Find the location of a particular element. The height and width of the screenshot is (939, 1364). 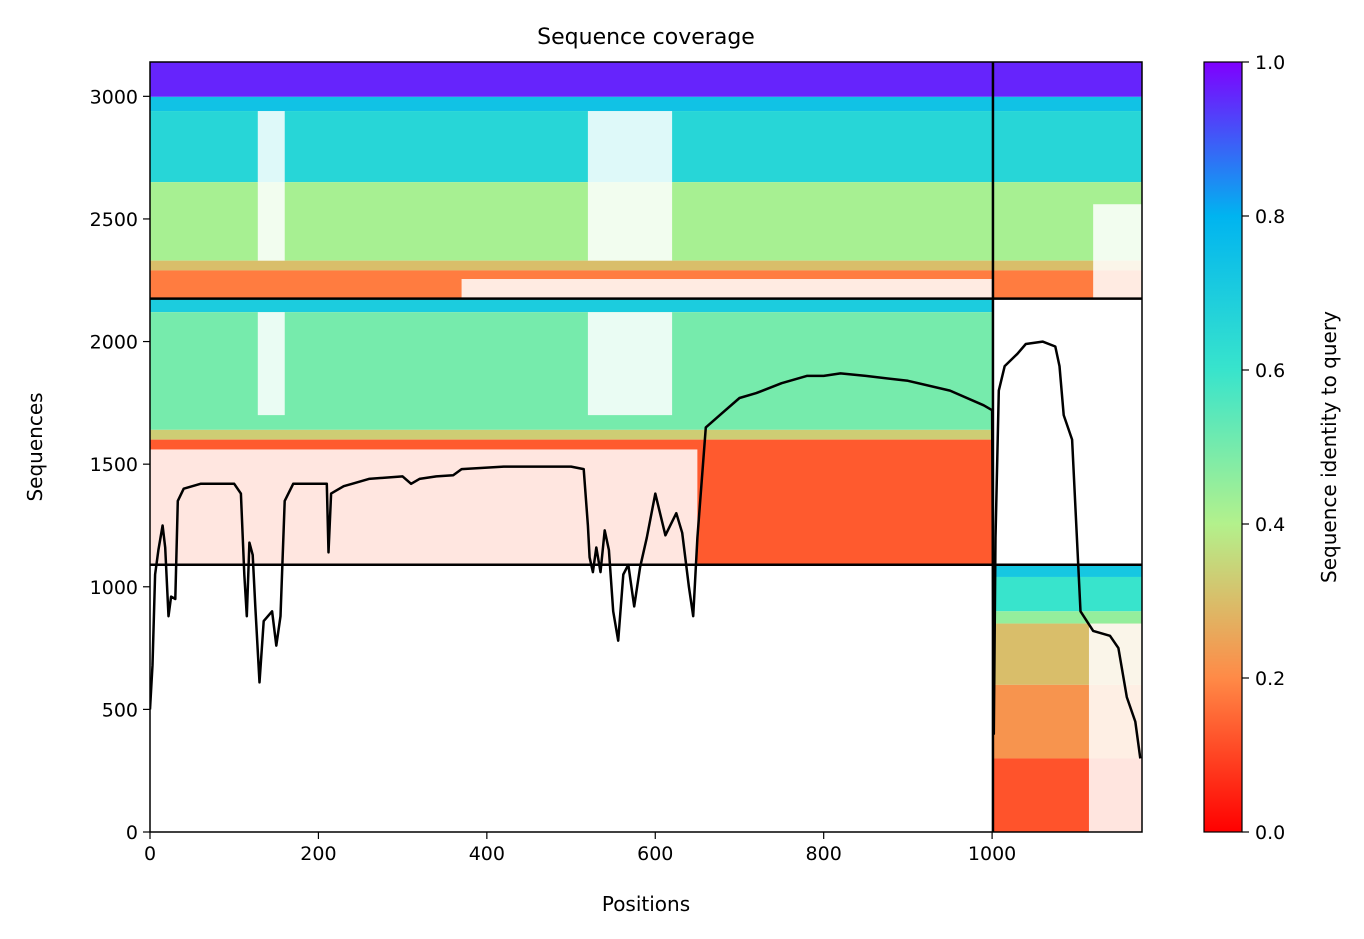

x-tick-label: 200 is located at coordinates (318, 854).